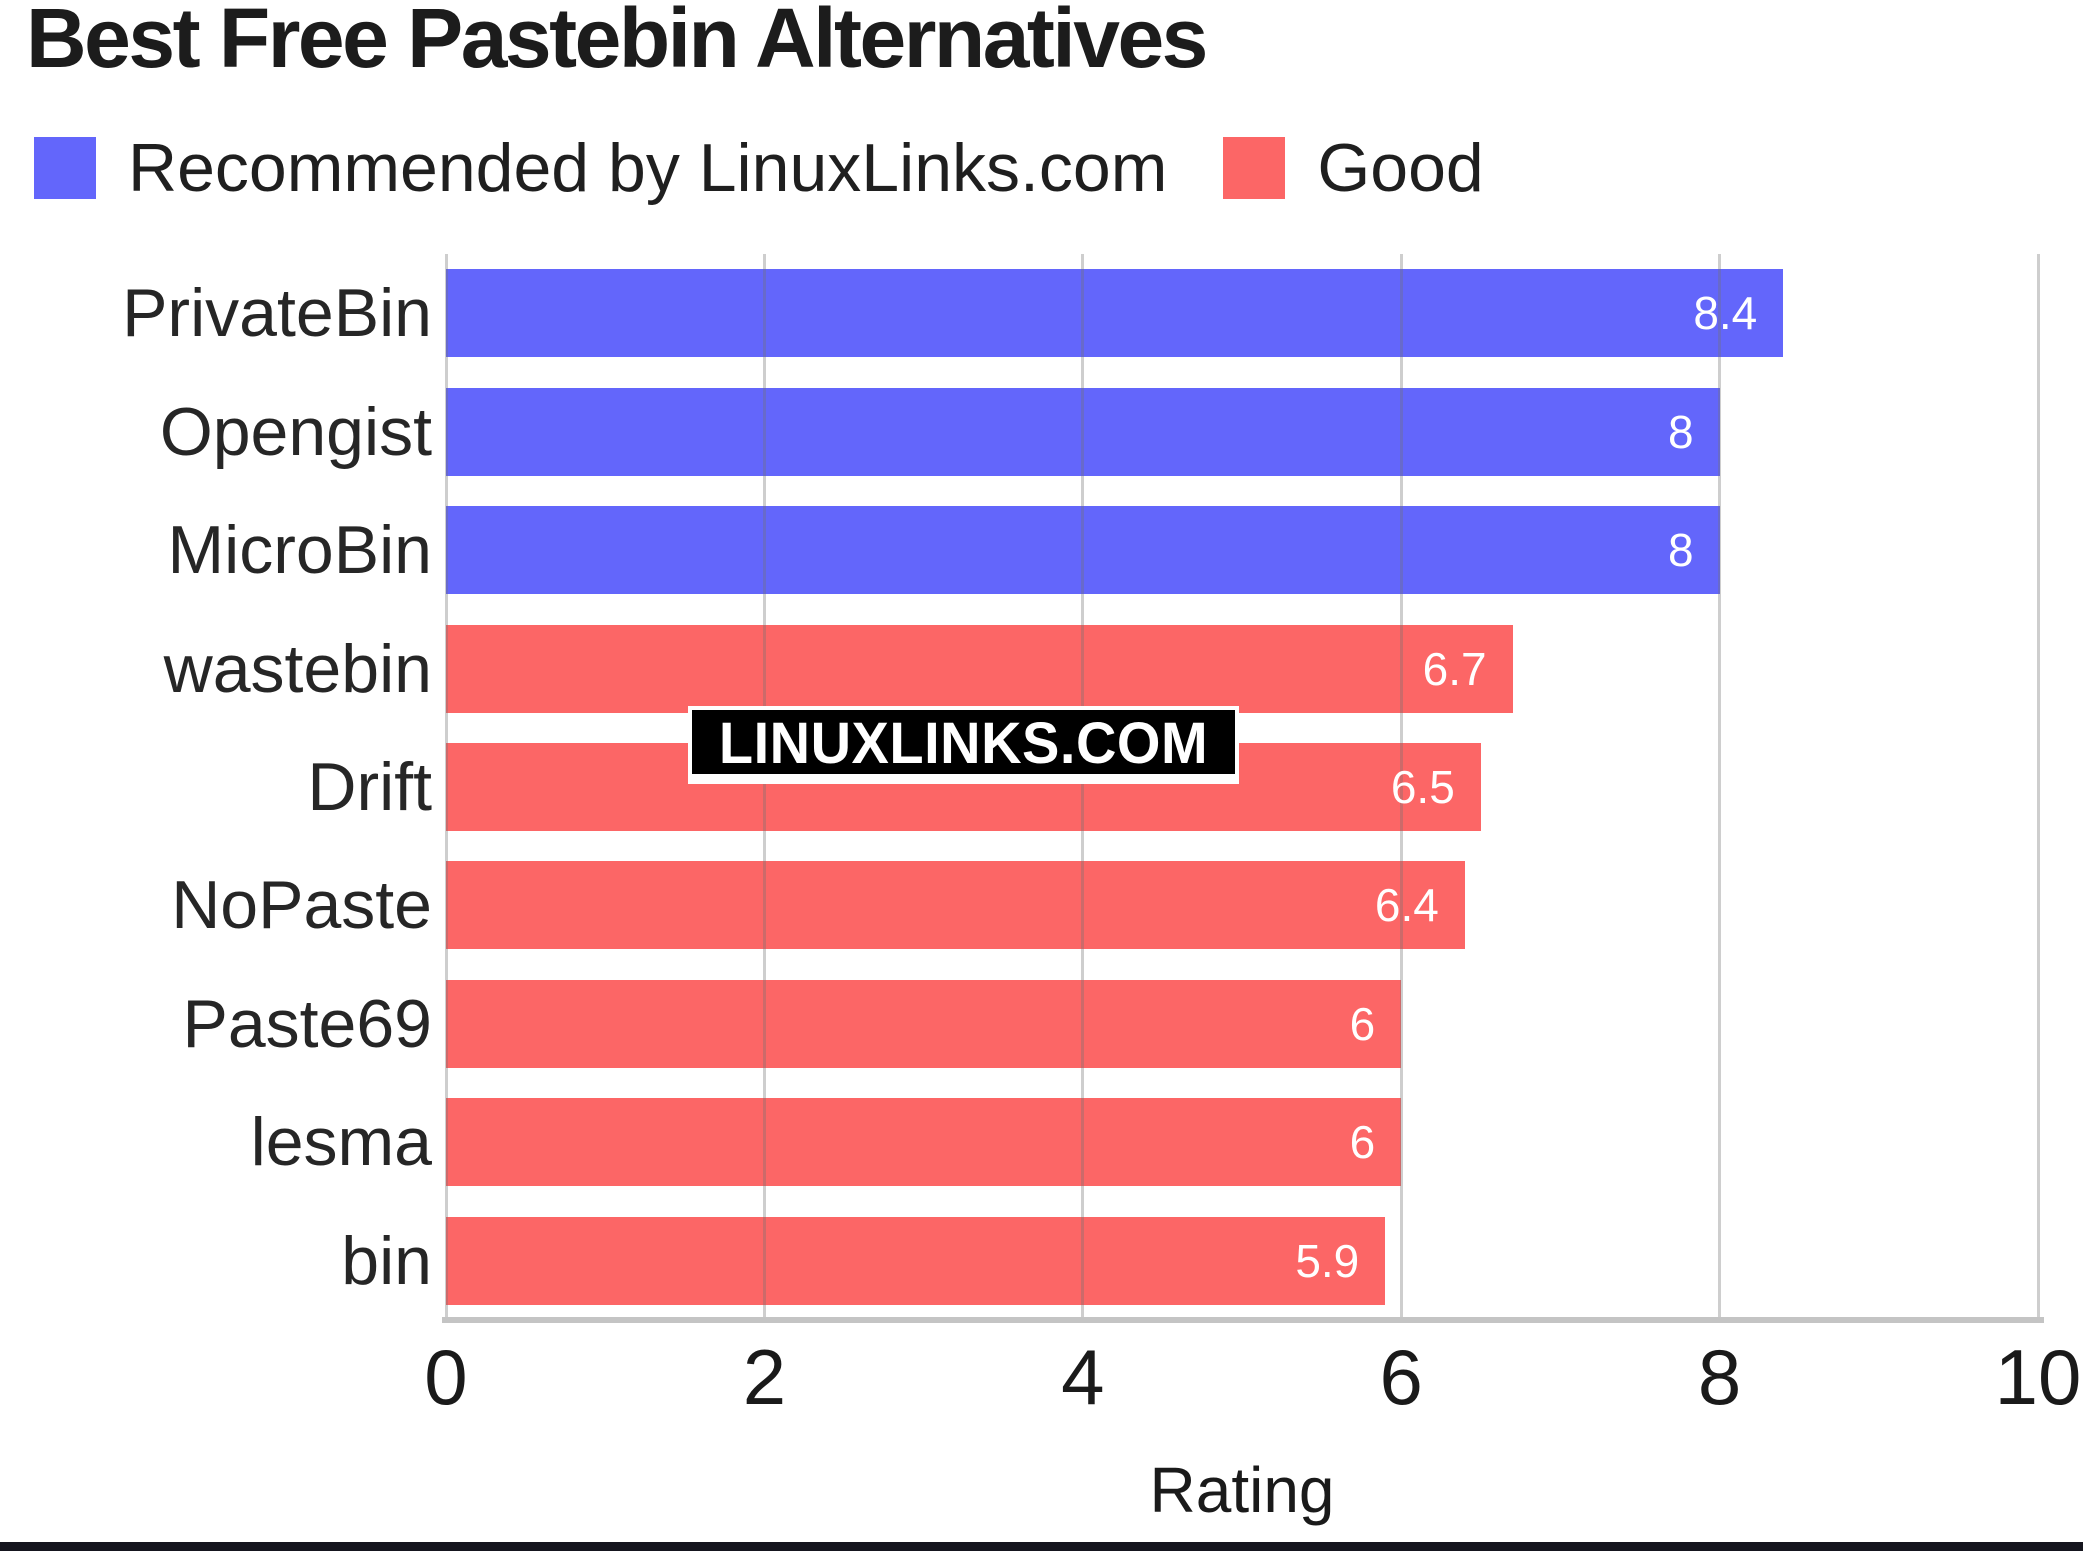 This screenshot has height=1557, width=2083. What do you see at coordinates (955, 905) in the screenshot?
I see `bar: 6.4` at bounding box center [955, 905].